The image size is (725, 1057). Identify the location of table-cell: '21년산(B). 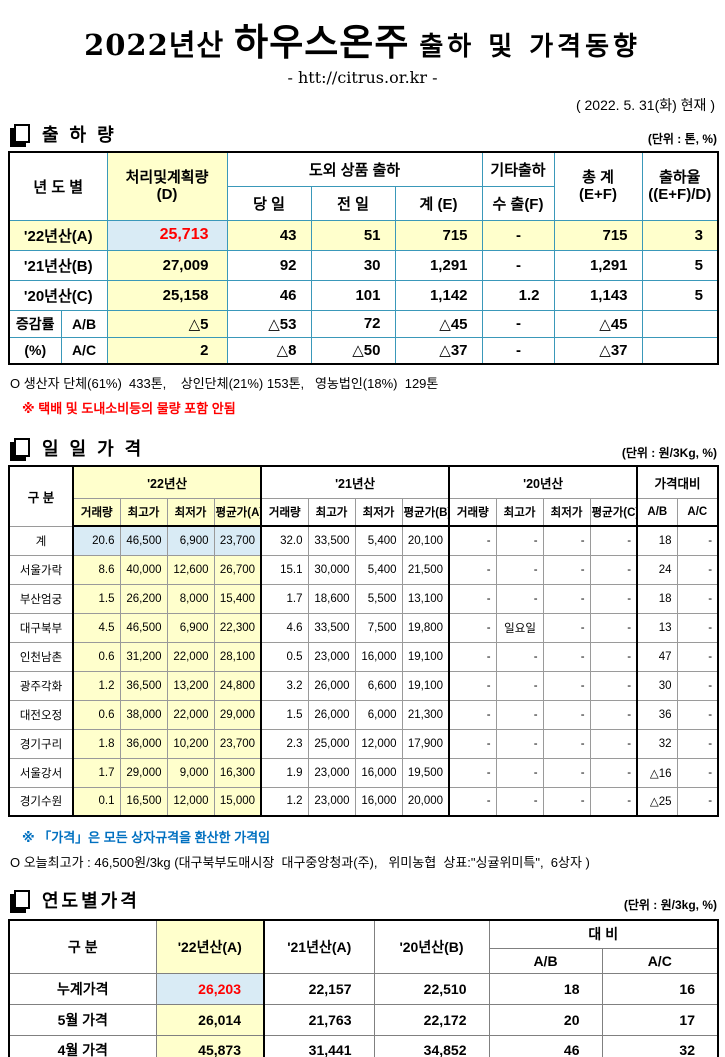
(58, 265).